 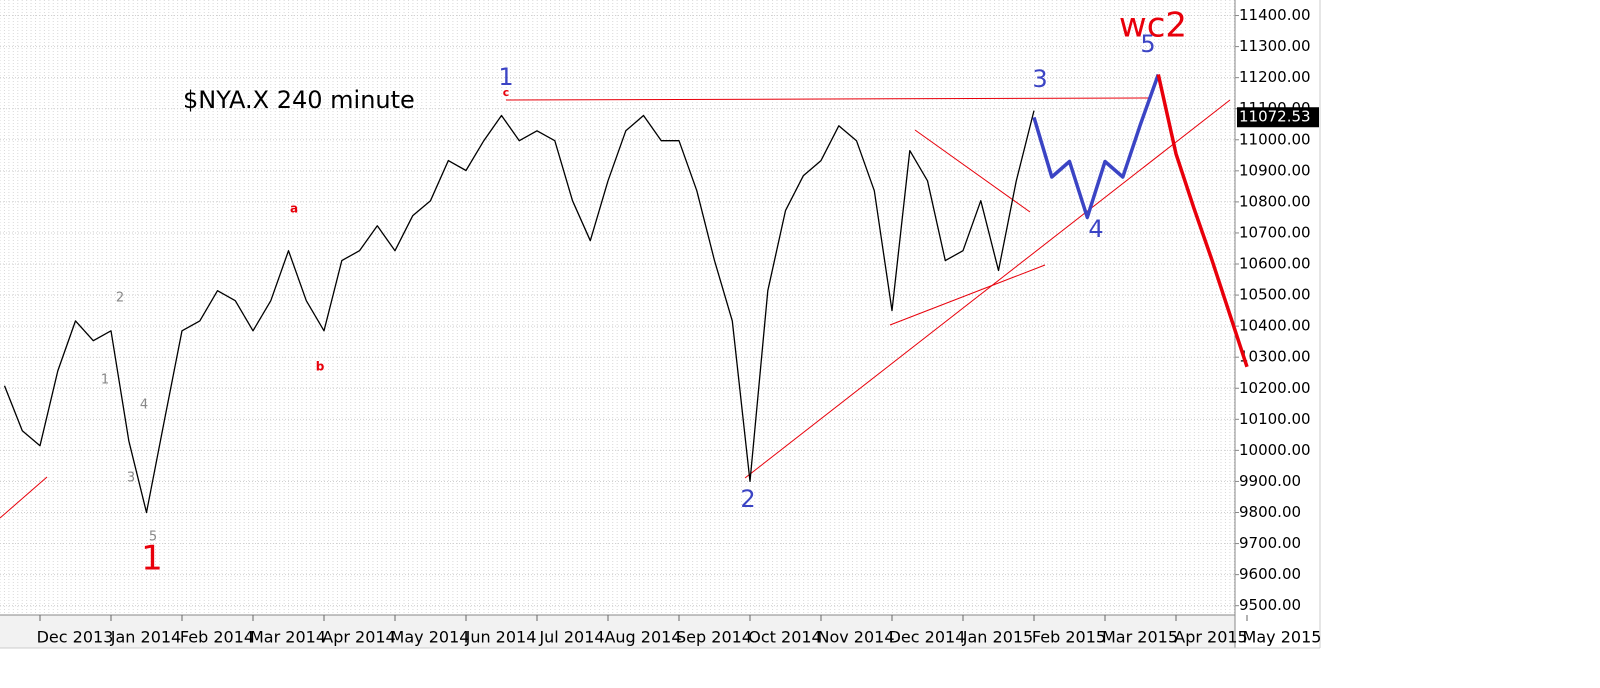 I want to click on y-tick-label: 10000.00, so click(x=1275, y=450).